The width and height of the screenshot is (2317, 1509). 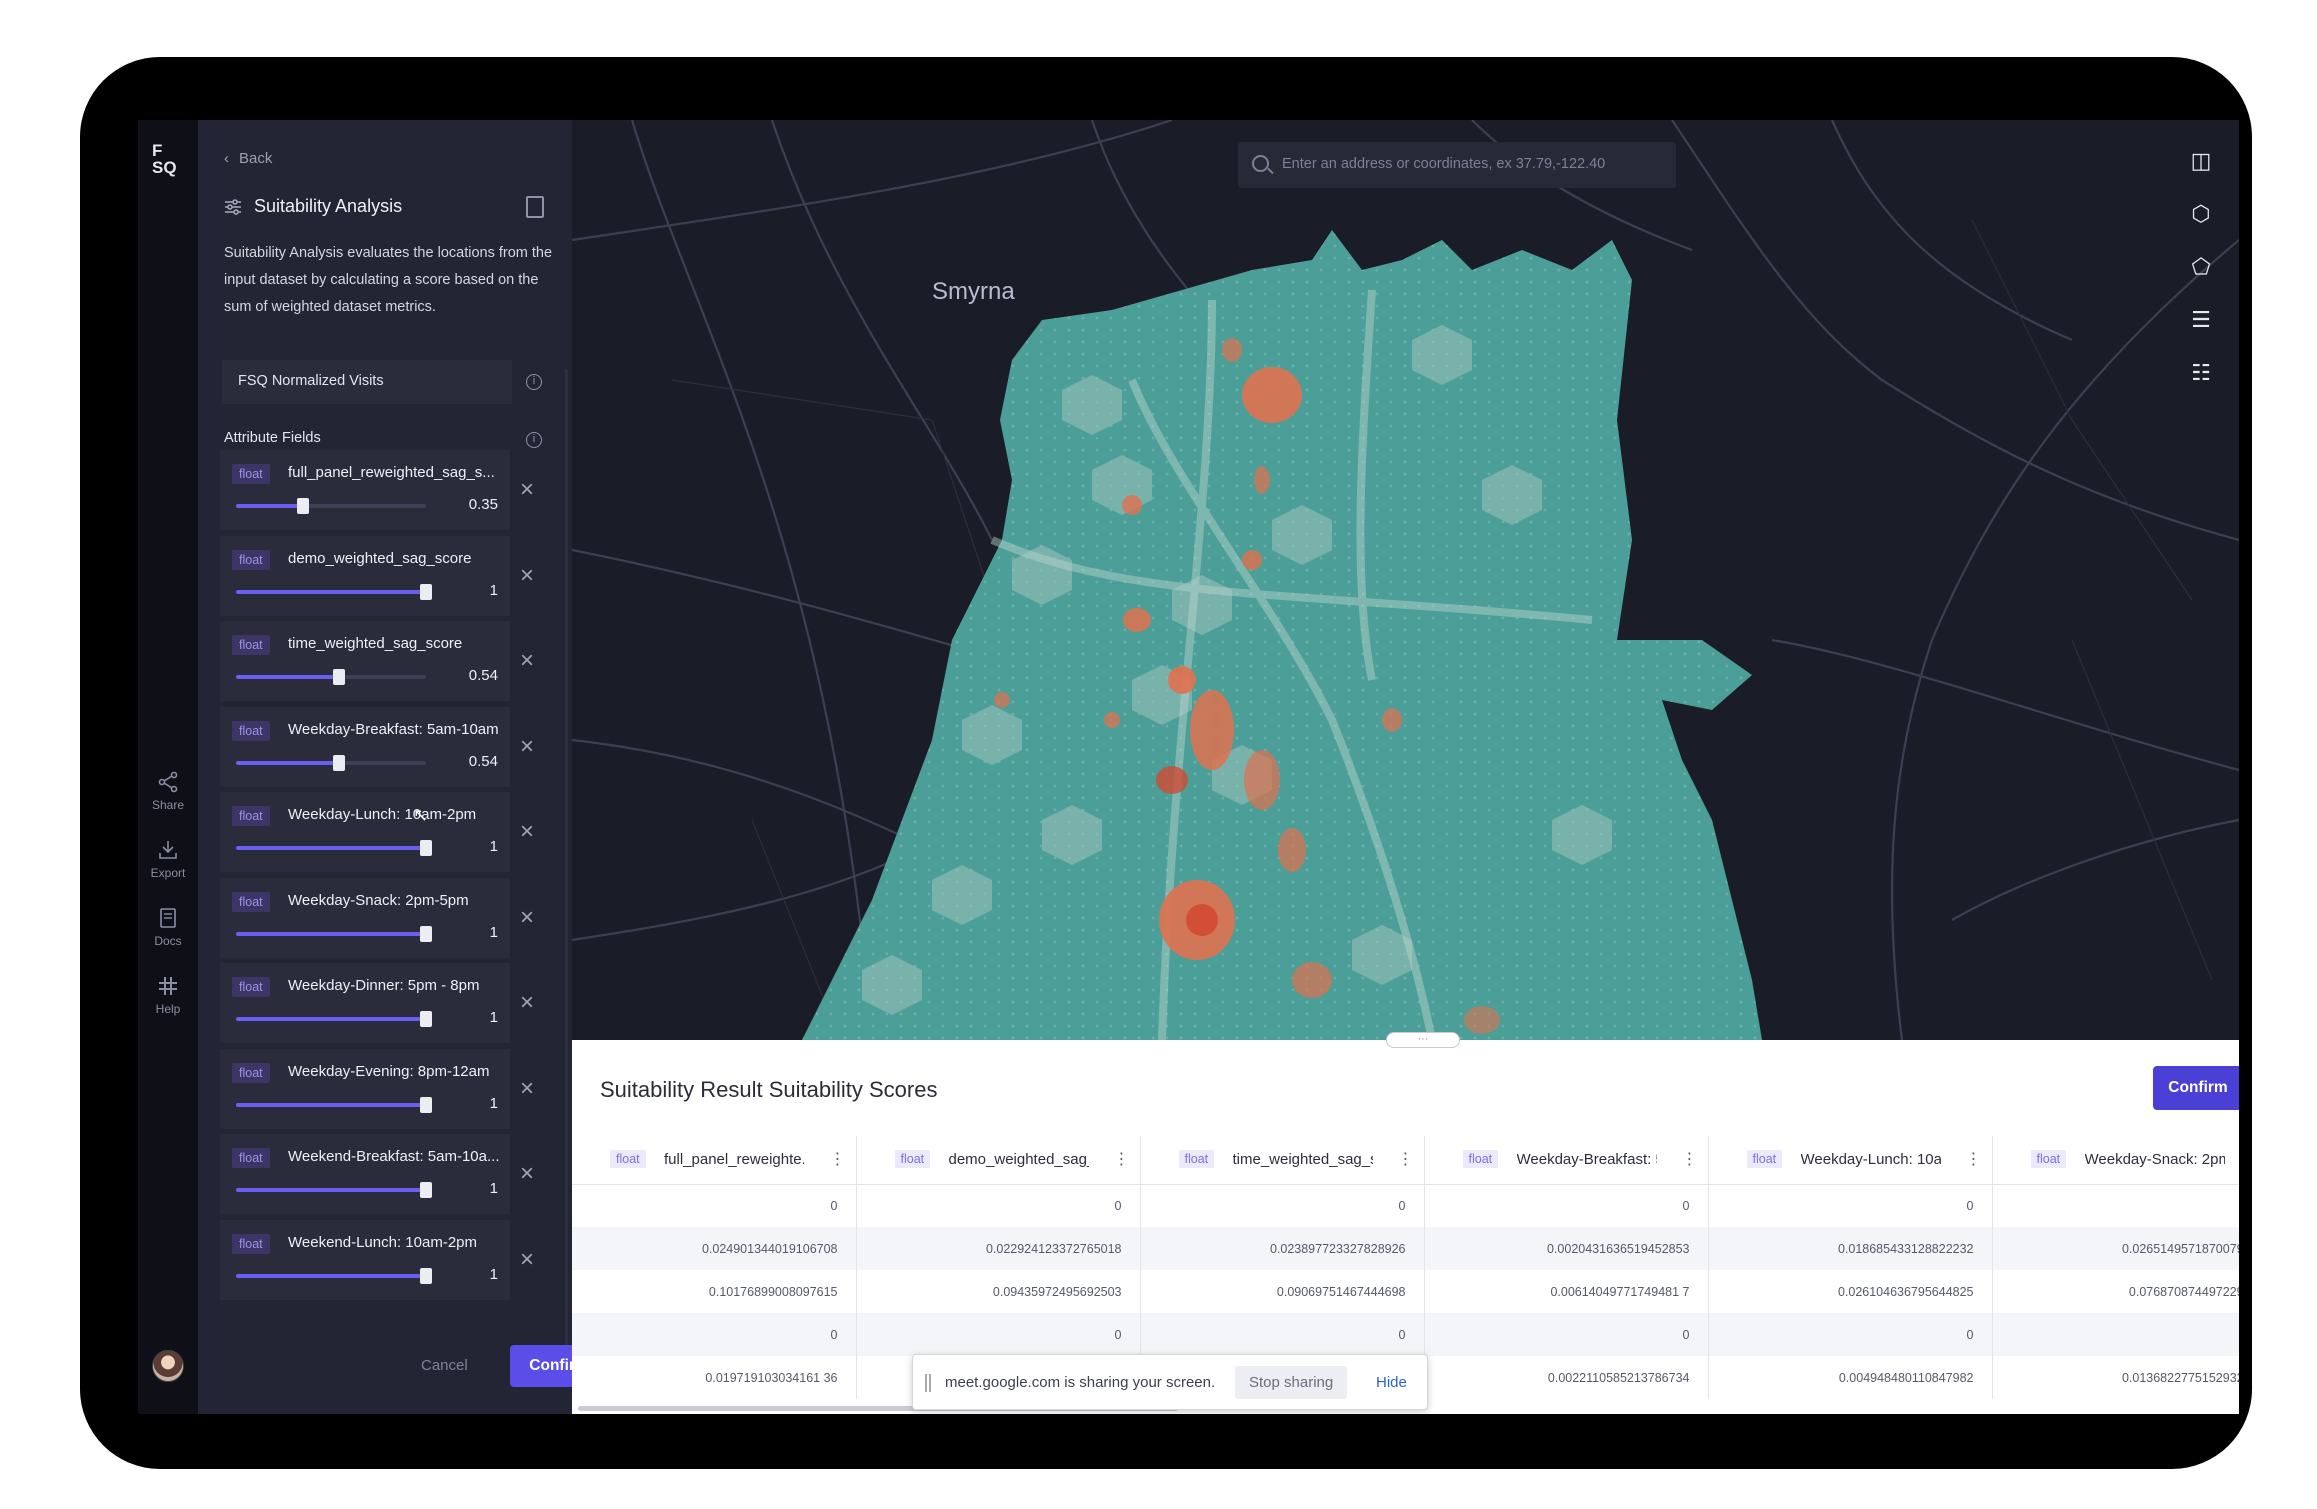 What do you see at coordinates (365, 1089) in the screenshot?
I see `attribute-field: float Weekday-Evening: 8pm-12am 1` at bounding box center [365, 1089].